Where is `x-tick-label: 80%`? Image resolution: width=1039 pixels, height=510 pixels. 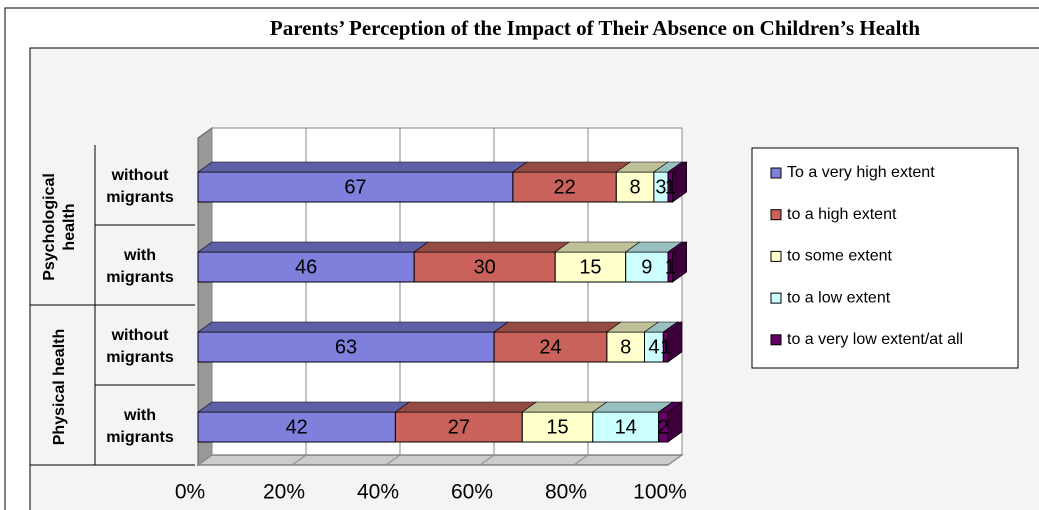
x-tick-label: 80% is located at coordinates (566, 492).